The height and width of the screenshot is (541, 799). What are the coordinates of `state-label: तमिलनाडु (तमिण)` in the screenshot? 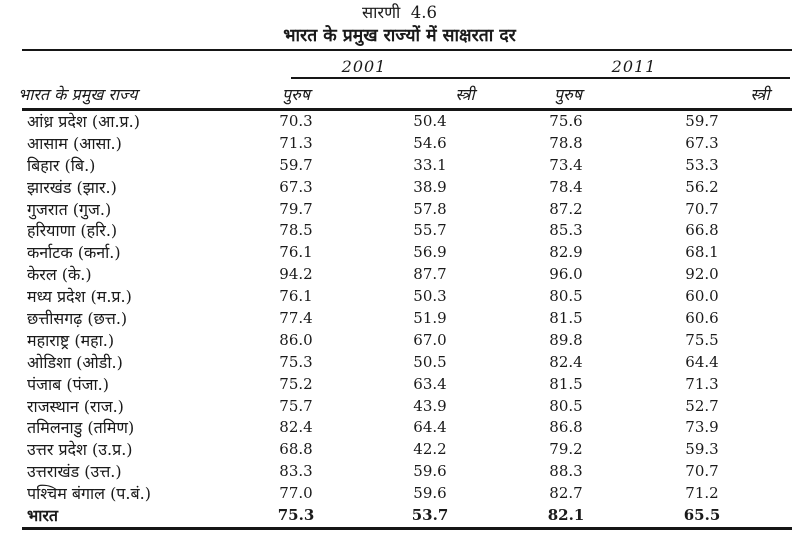 It's located at (81, 428).